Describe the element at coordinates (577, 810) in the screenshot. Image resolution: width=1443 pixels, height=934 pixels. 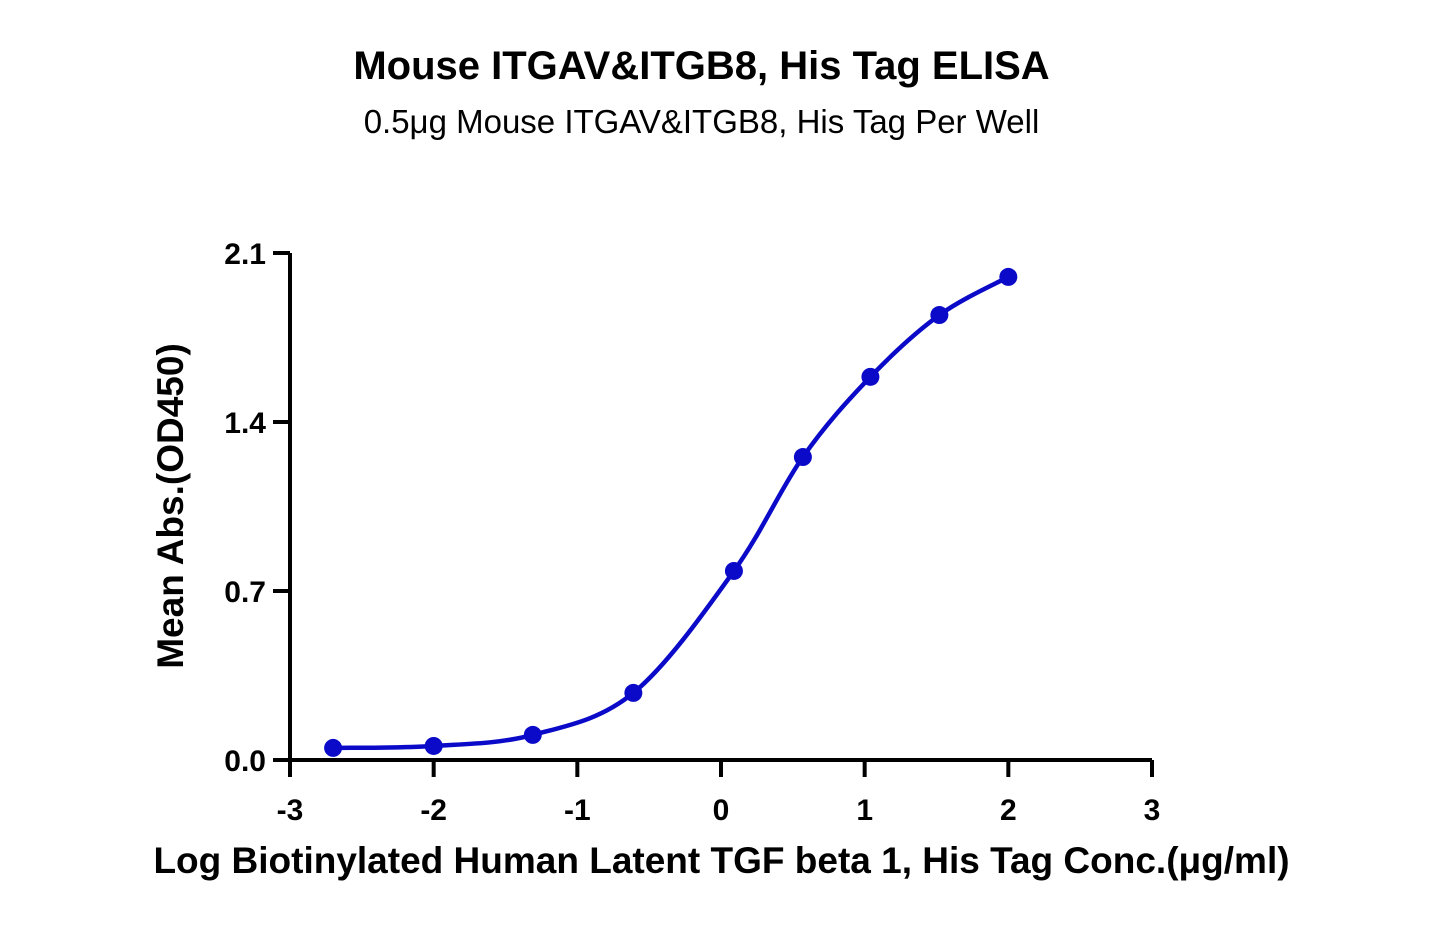
I see `x-tick-label: -1` at that location.